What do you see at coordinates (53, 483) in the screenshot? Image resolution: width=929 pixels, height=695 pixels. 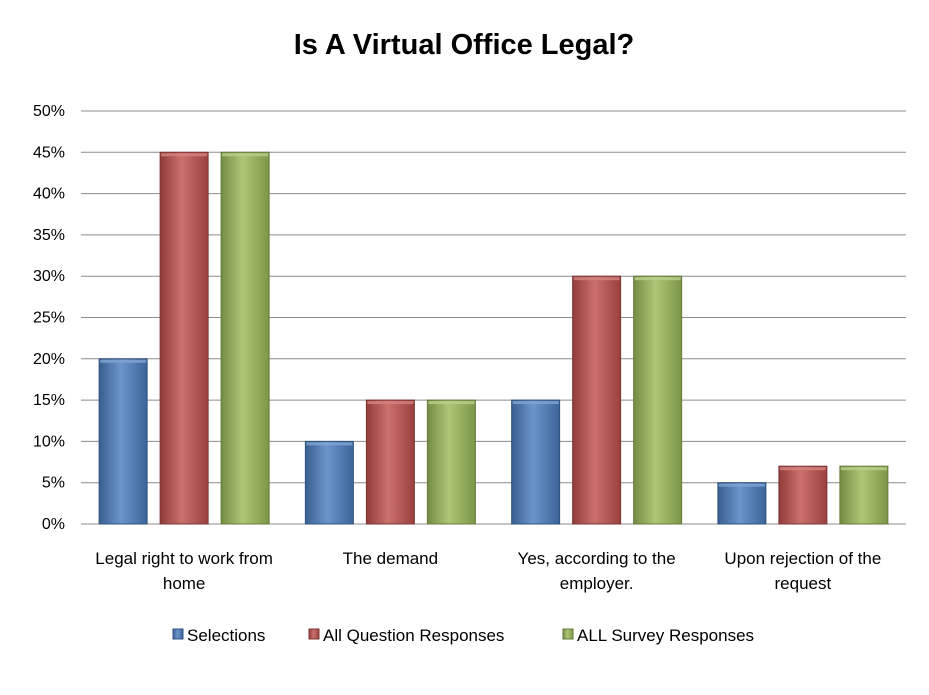 I see `y-tick-label: 5%` at bounding box center [53, 483].